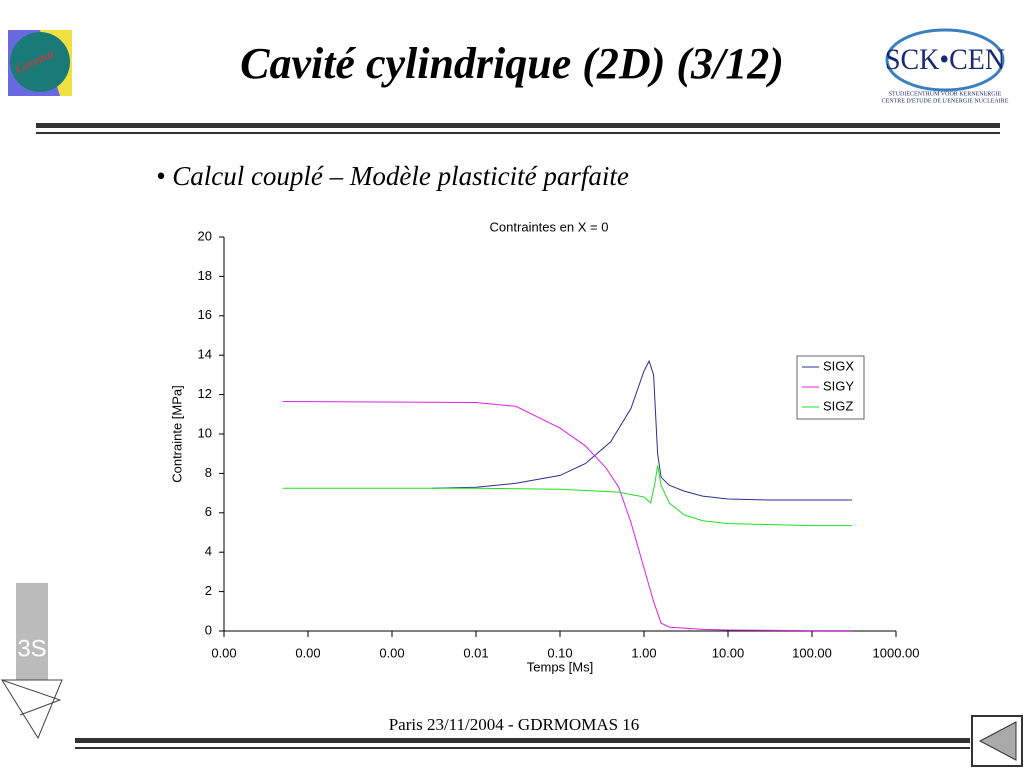  Describe the element at coordinates (40, 62) in the screenshot. I see `logo-circle` at that location.